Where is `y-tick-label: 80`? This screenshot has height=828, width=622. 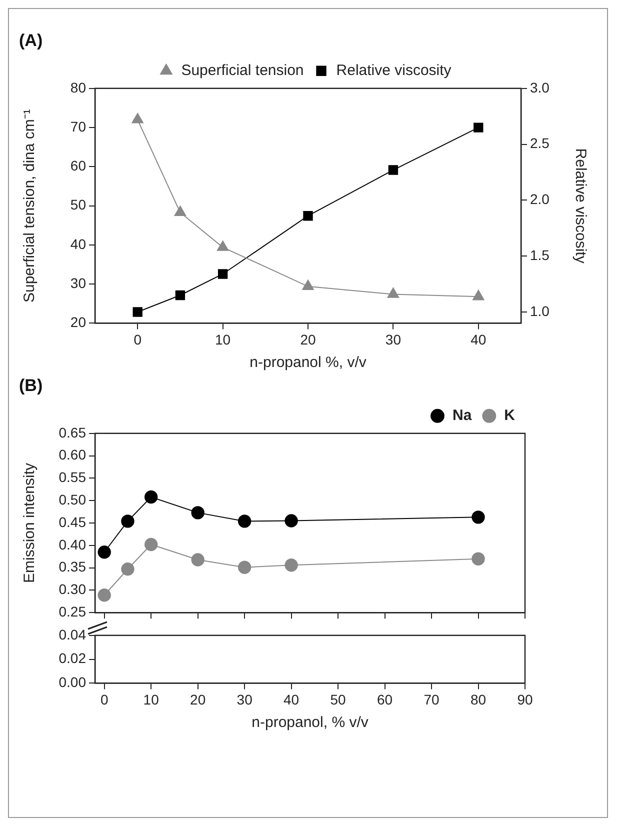 y-tick-label: 80 is located at coordinates (78, 87).